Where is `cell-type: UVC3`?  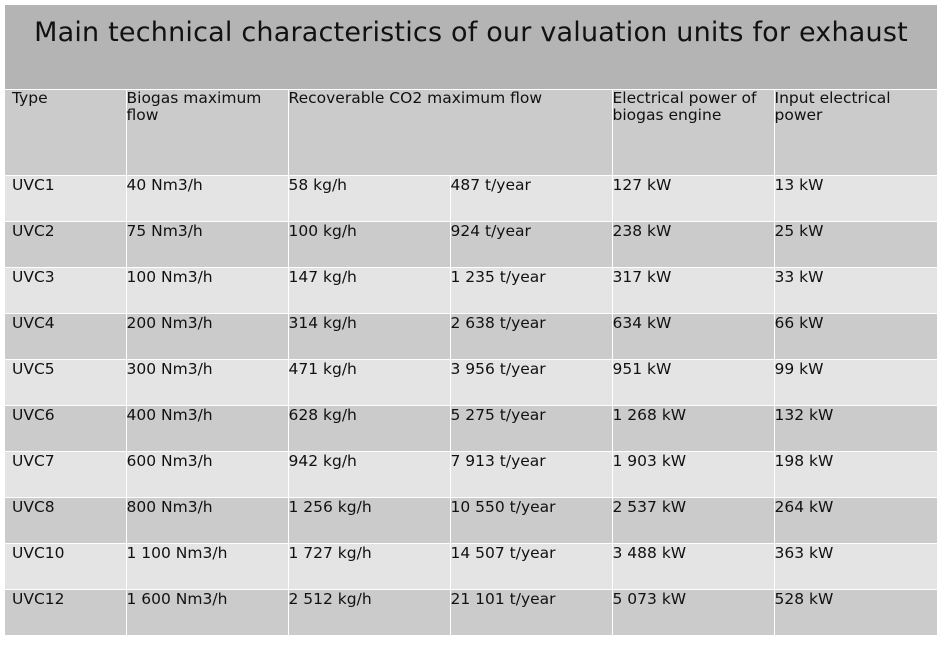 cell-type: UVC3 is located at coordinates (66, 290).